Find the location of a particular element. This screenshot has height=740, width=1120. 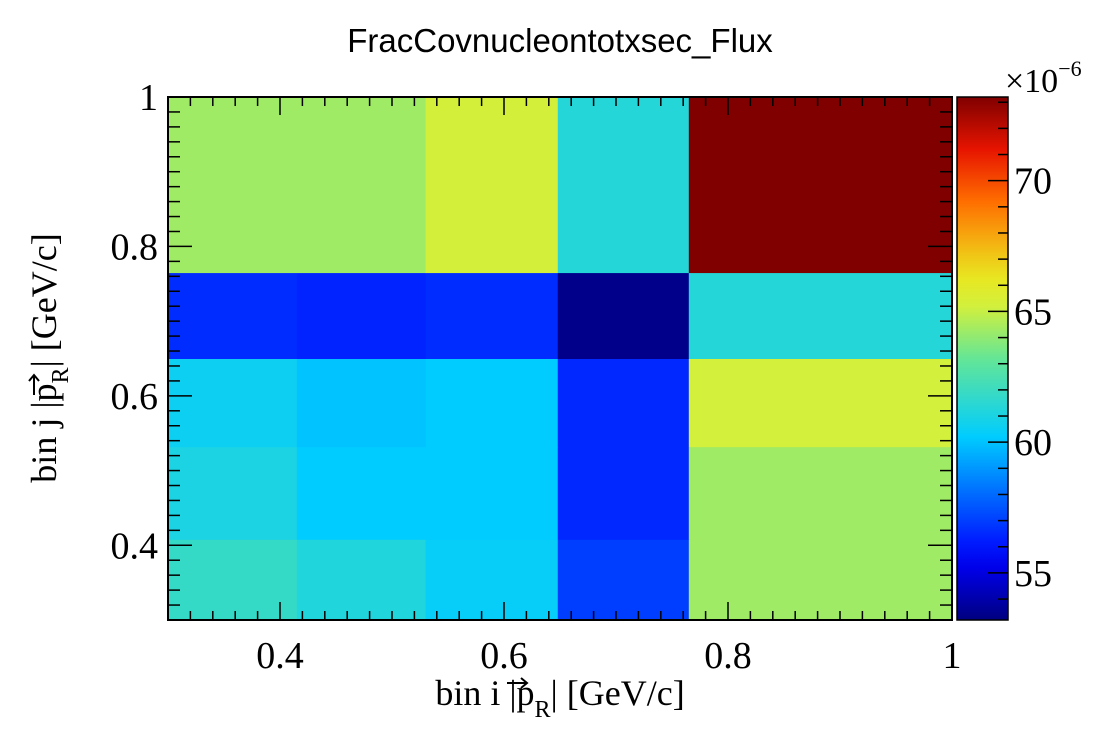

y-axis-vector-arrow is located at coordinates (34, 384).